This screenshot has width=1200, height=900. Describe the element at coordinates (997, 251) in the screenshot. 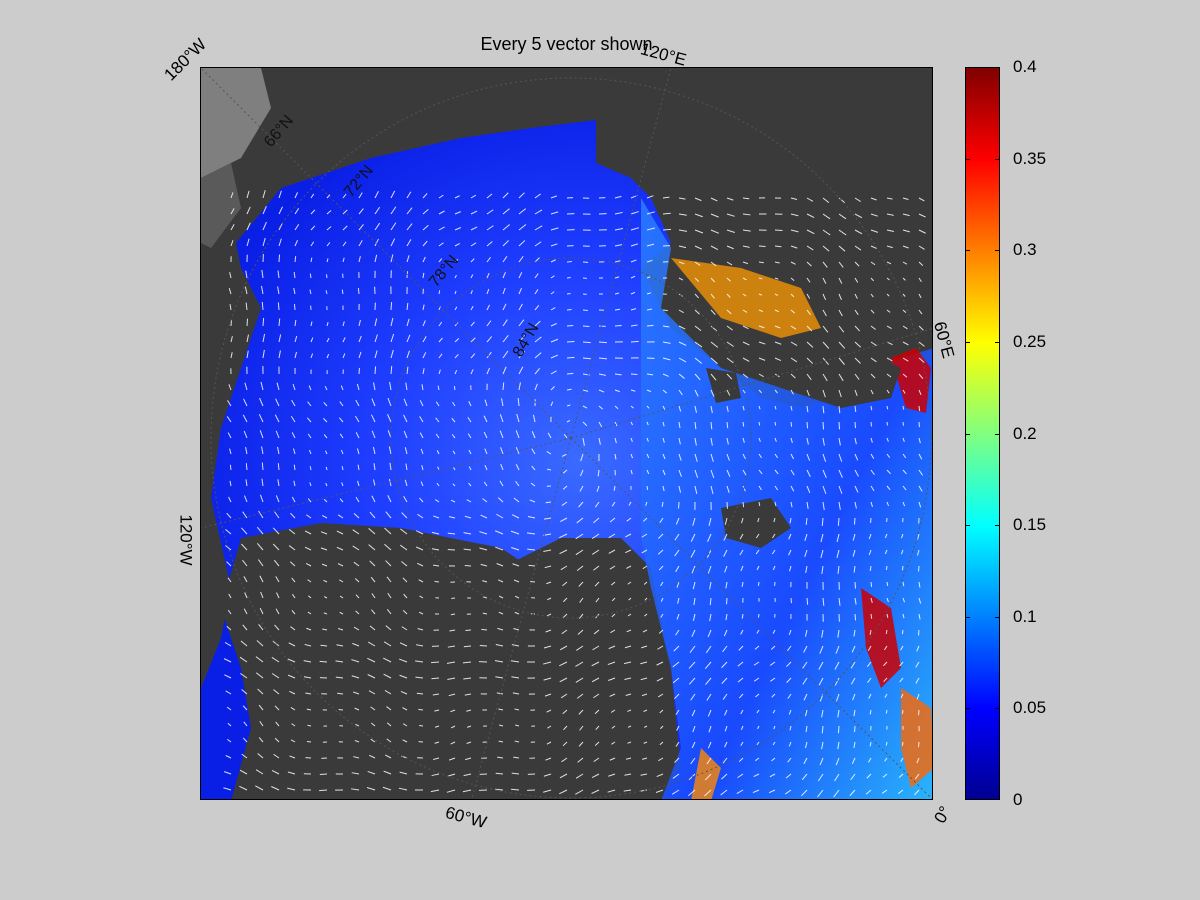

I see `colorbar-tick-mark` at that location.